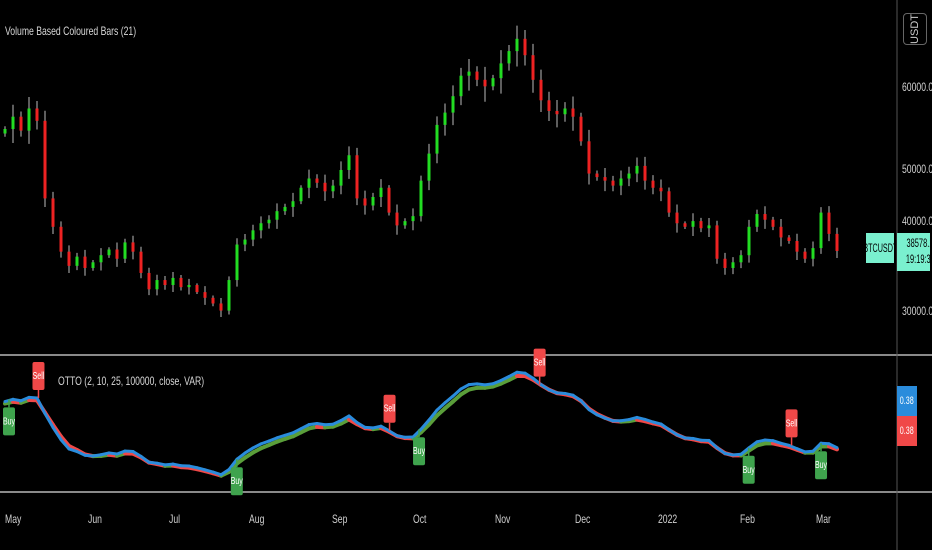 This screenshot has height=550, width=932. What do you see at coordinates (175, 519) in the screenshot?
I see `time-tick-label: Jul` at bounding box center [175, 519].